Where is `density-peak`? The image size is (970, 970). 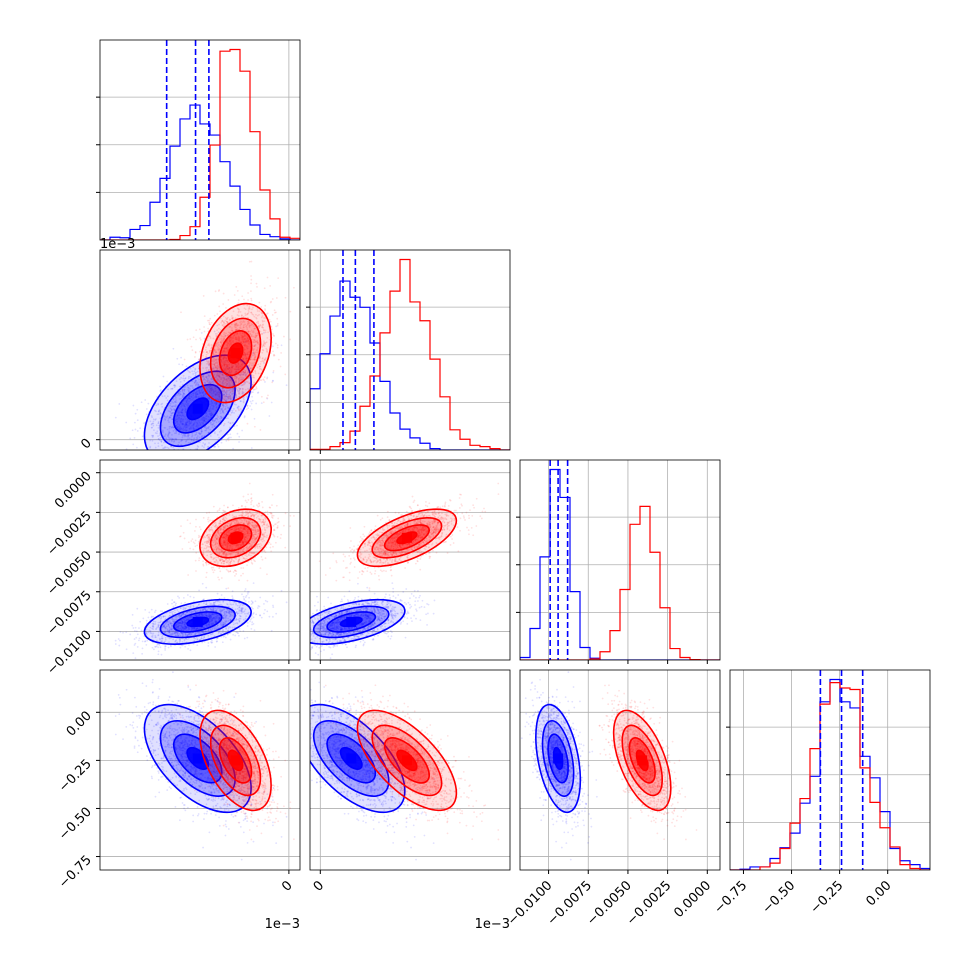 density-peak is located at coordinates (235, 353).